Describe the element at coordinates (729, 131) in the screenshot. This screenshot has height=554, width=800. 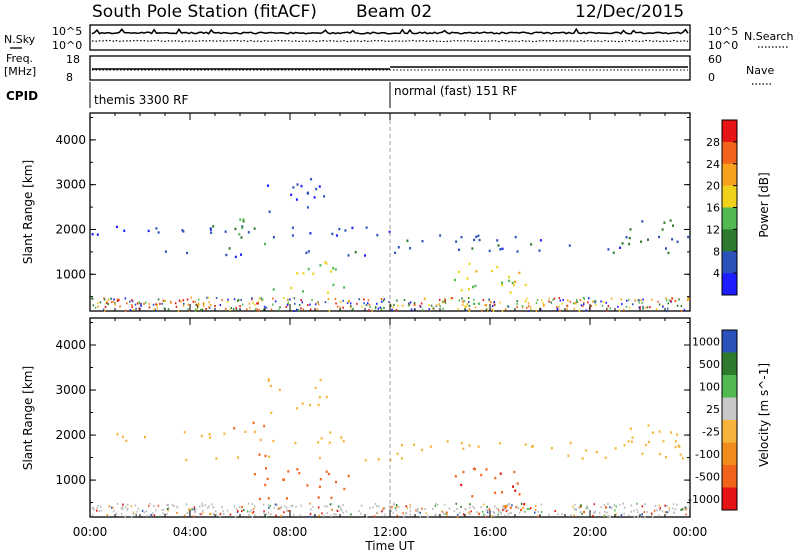
I see `power-colorbar-swatch` at that location.